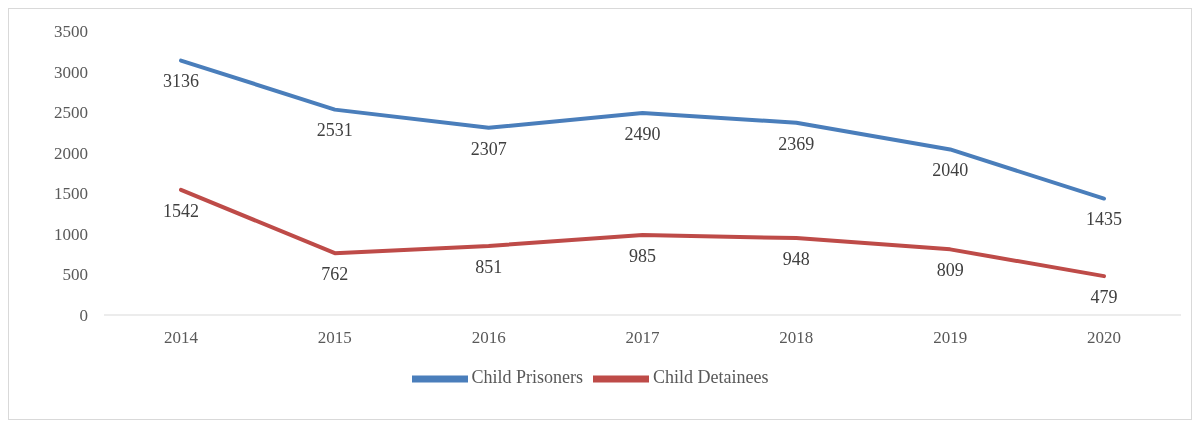 This screenshot has width=1198, height=425. What do you see at coordinates (71, 72) in the screenshot?
I see `y-tick-label: 3000` at bounding box center [71, 72].